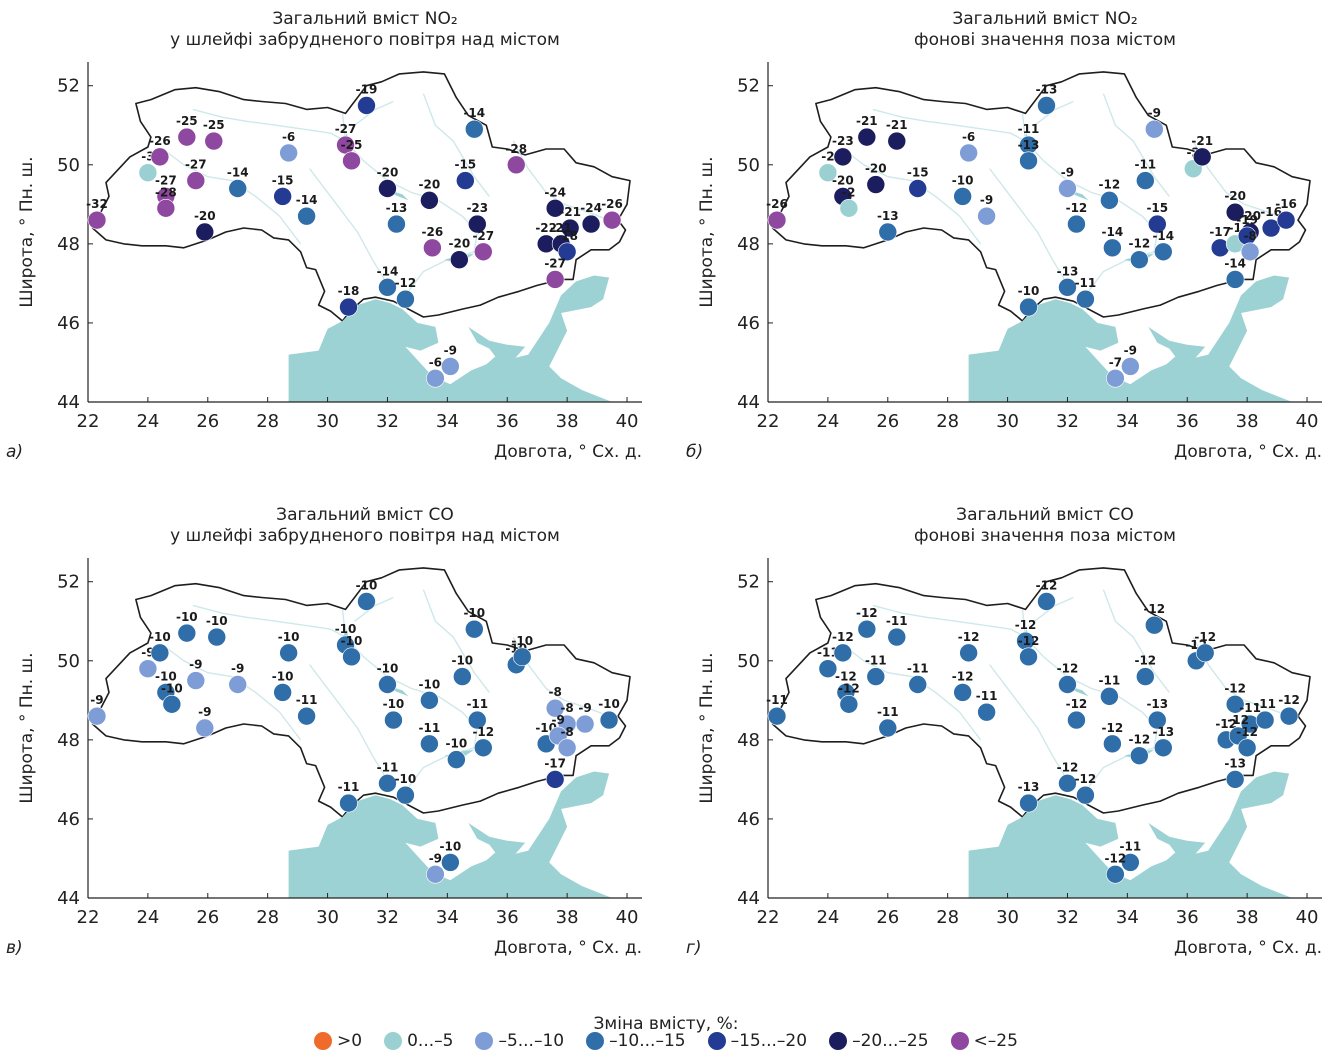 The image size is (1332, 1052). Describe the element at coordinates (561, 228) in the screenshot. I see `data-label: -21` at that location.